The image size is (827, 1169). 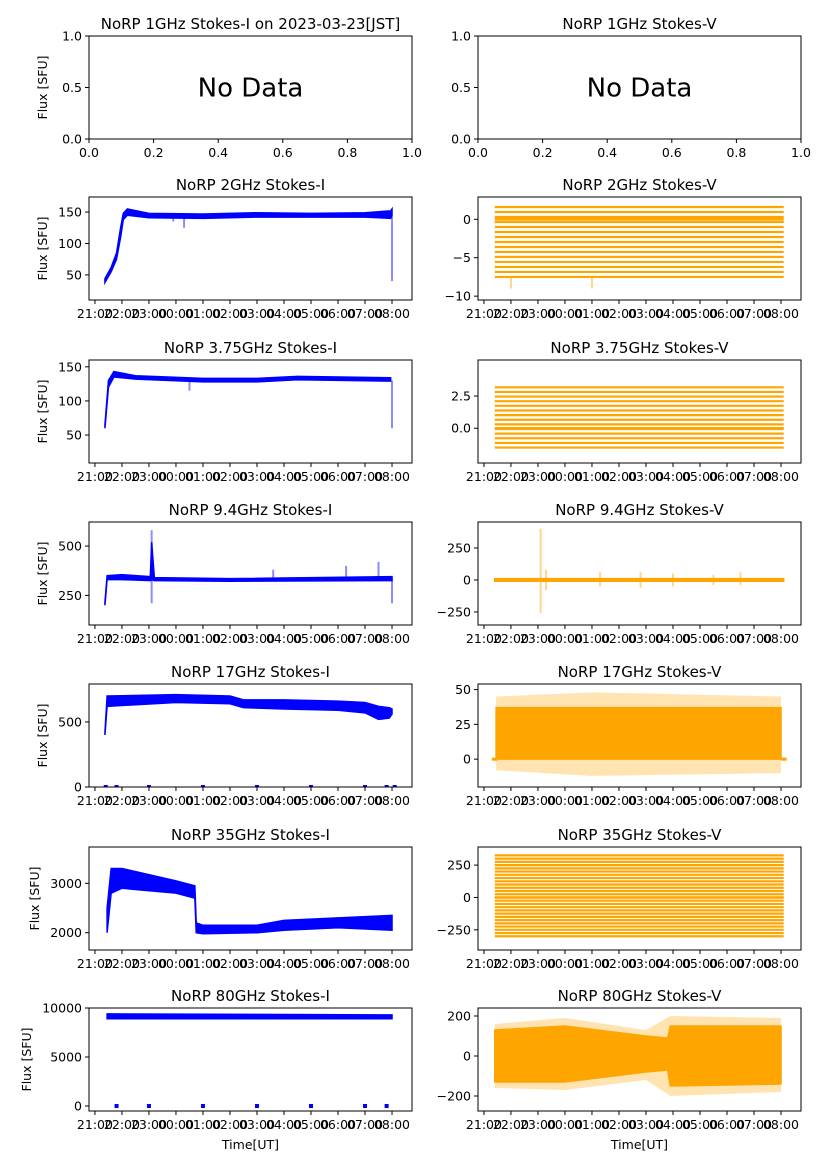 I want to click on y-tick-label: −250, so click(x=454, y=929).